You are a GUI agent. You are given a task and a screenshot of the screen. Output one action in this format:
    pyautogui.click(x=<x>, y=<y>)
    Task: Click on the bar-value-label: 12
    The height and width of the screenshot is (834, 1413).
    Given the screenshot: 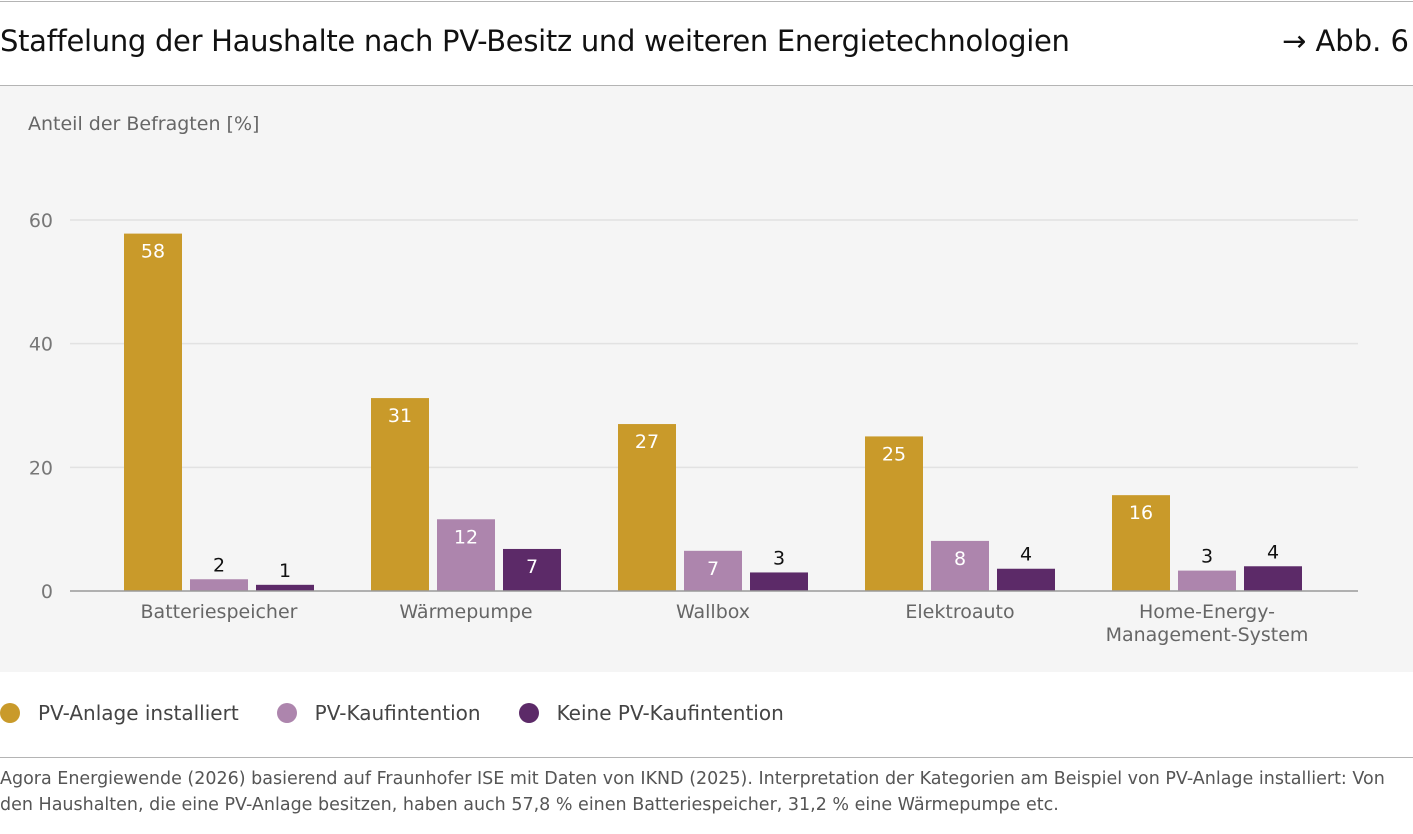 What is the action you would take?
    pyautogui.click(x=466, y=537)
    